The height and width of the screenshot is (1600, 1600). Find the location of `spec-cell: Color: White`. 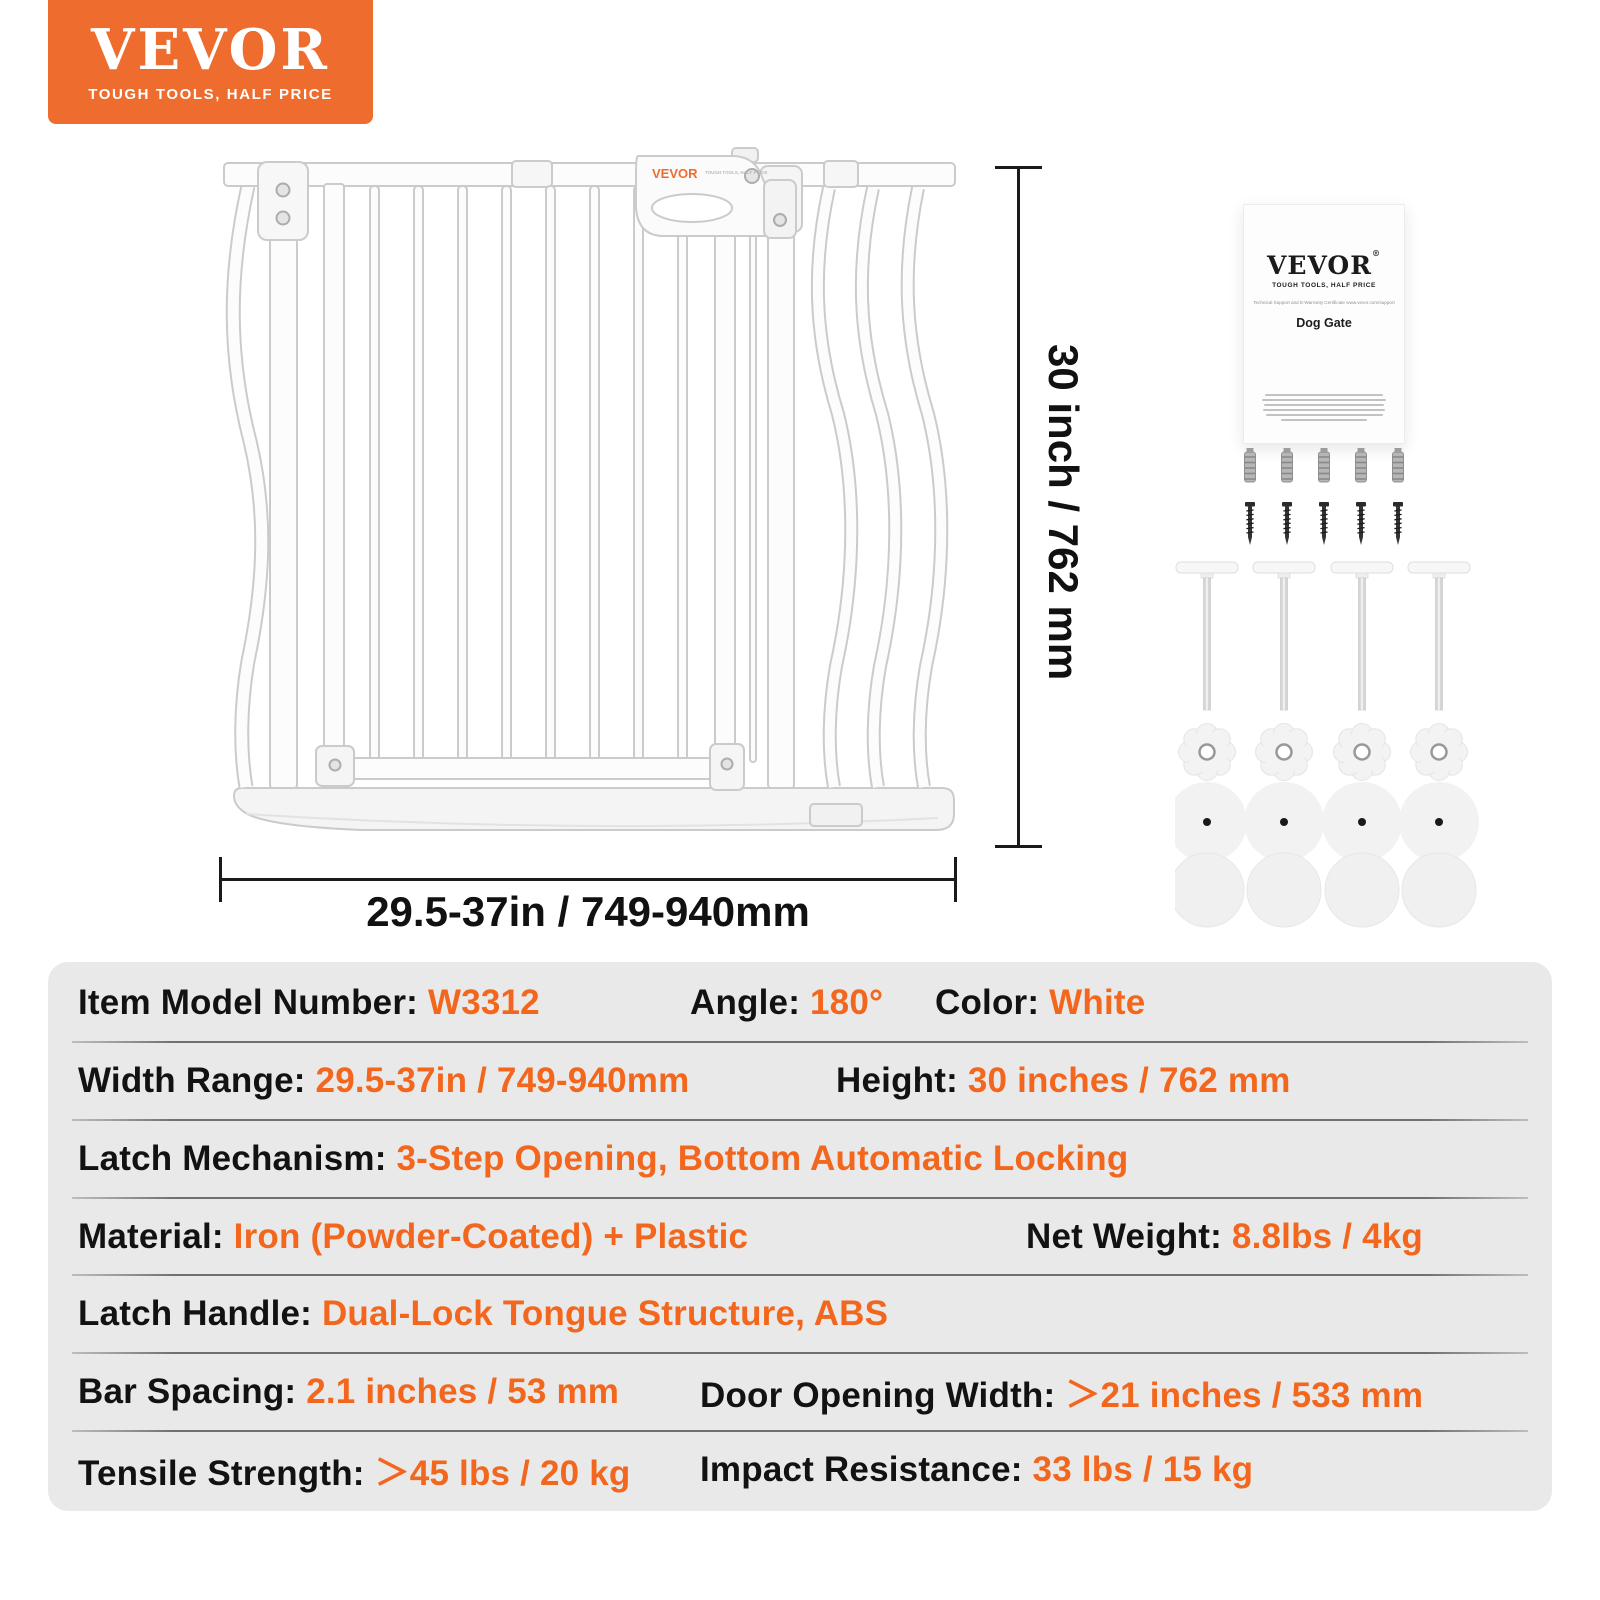

spec-cell: Color: White is located at coordinates (1040, 1003).